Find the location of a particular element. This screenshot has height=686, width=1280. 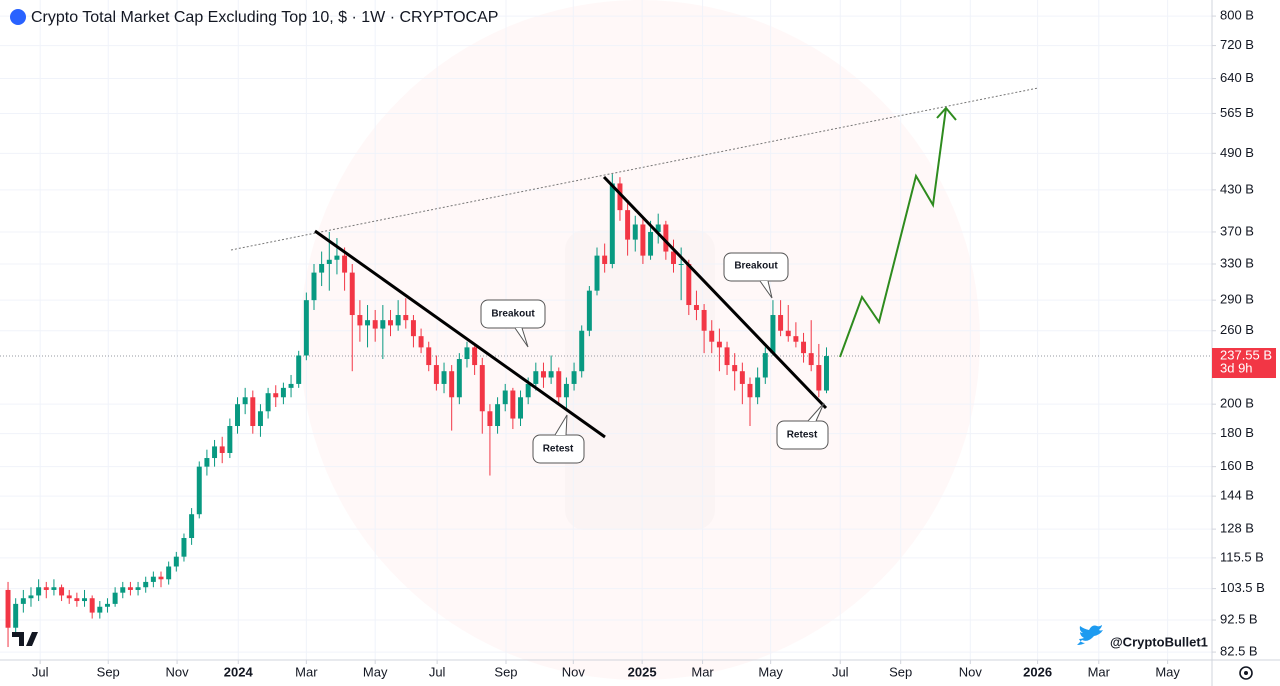

annotation: Breakout is located at coordinates (513, 314).